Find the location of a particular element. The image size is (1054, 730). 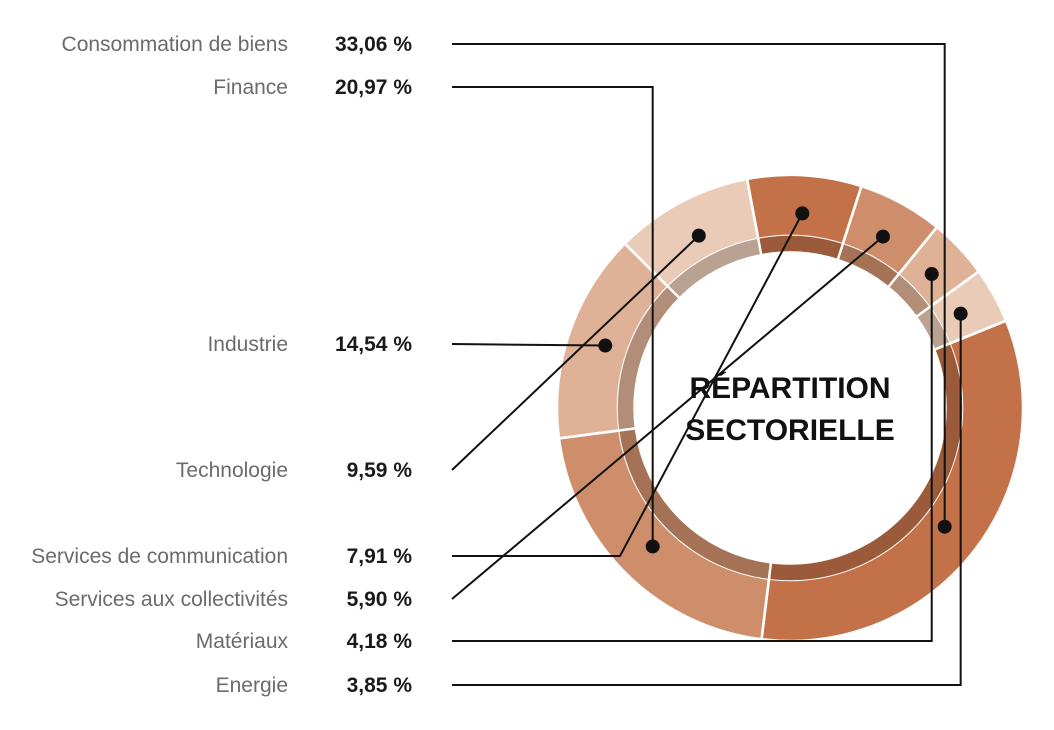

slice-label-4: Services de communication is located at coordinates (159, 556).